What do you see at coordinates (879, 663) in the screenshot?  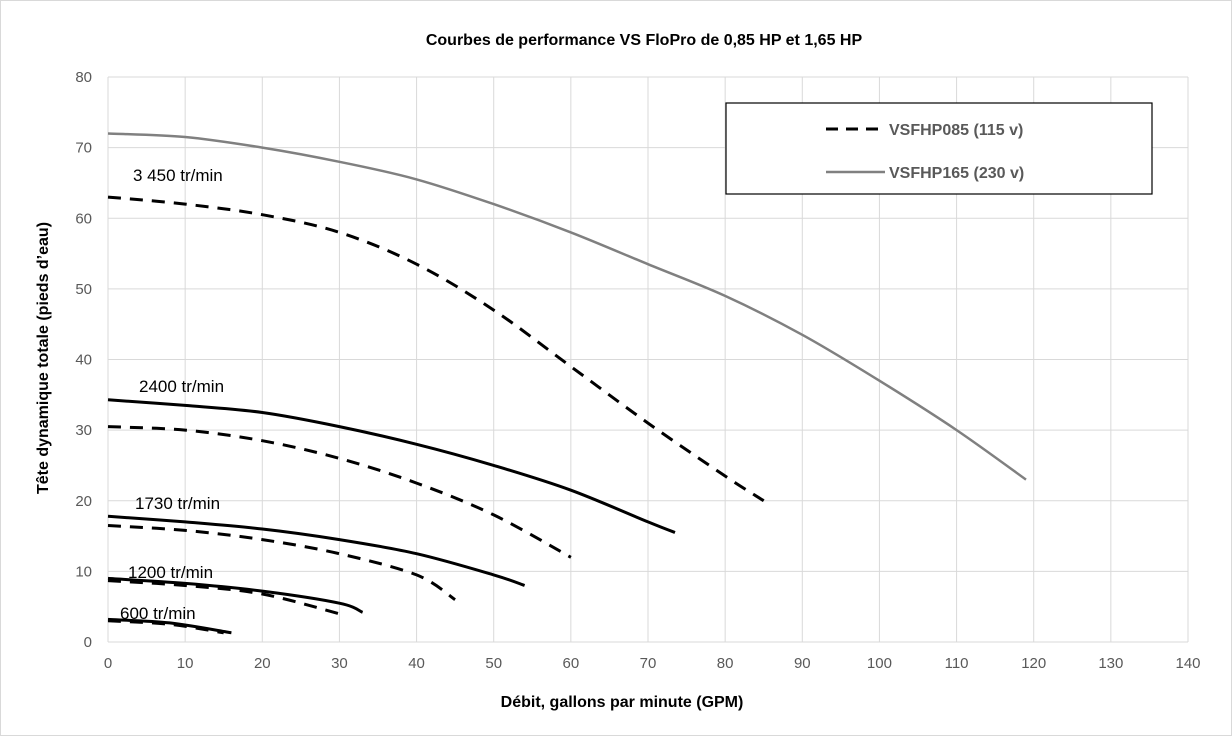 I see `x-tick-label: 100` at bounding box center [879, 663].